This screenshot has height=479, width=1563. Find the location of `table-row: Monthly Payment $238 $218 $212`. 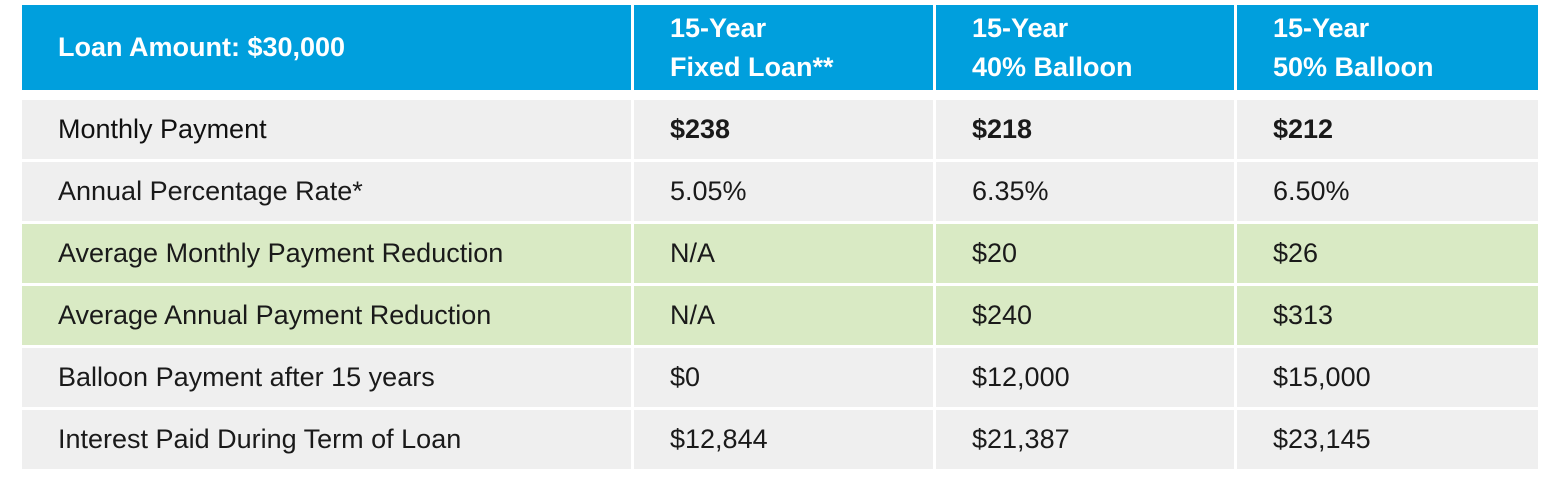

table-row: Monthly Payment $238 $218 $212 is located at coordinates (780, 131).